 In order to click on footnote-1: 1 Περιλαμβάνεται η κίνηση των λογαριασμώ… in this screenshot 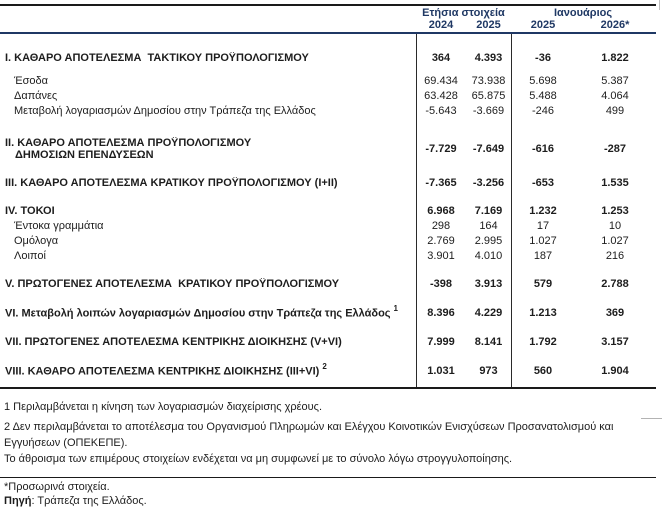, I will do `click(163, 407)`.